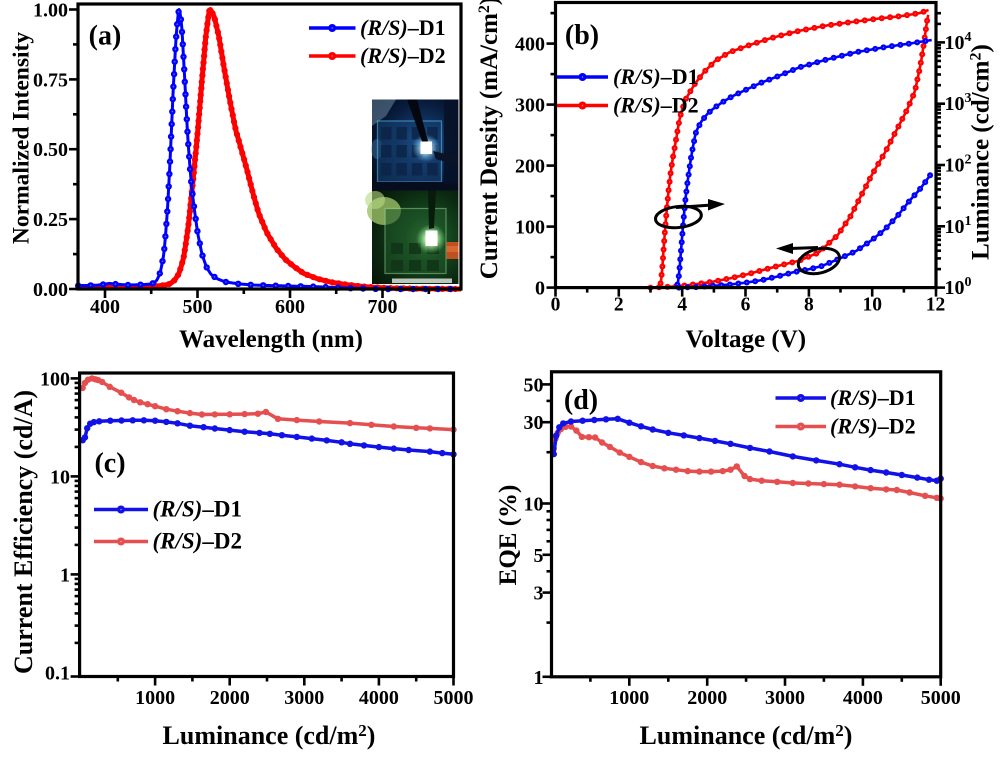 The height and width of the screenshot is (762, 1000). I want to click on svg-text: 600, so click(290, 307).